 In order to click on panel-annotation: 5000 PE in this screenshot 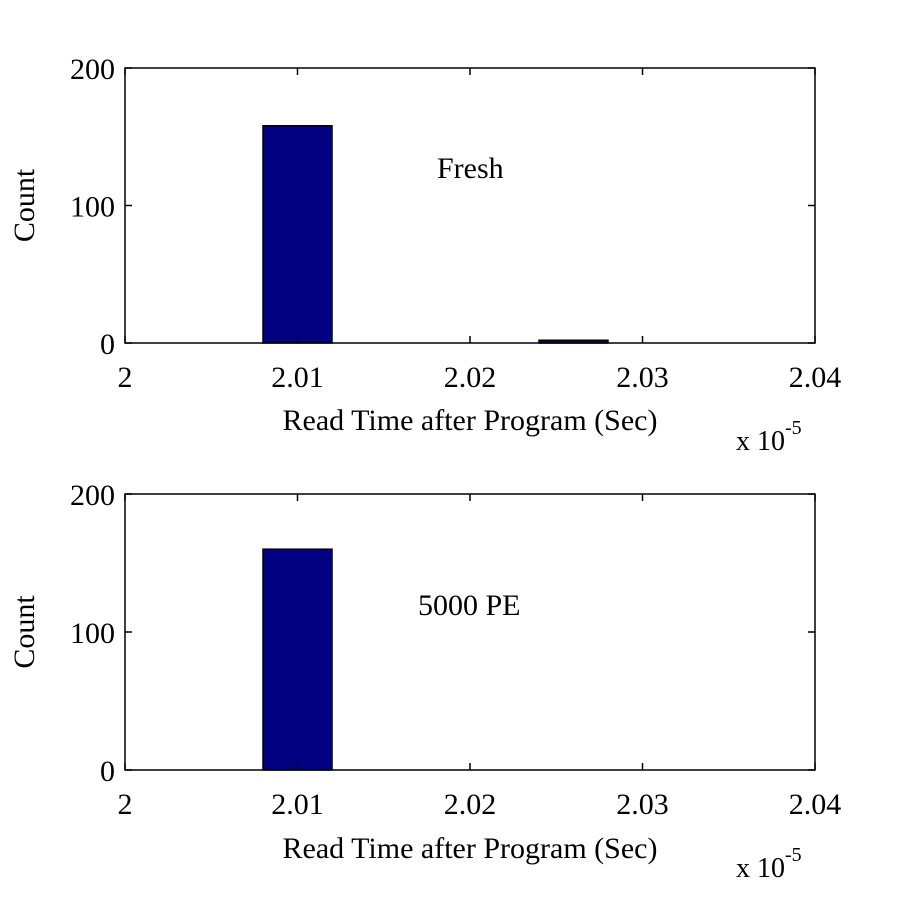, I will do `click(469, 605)`.